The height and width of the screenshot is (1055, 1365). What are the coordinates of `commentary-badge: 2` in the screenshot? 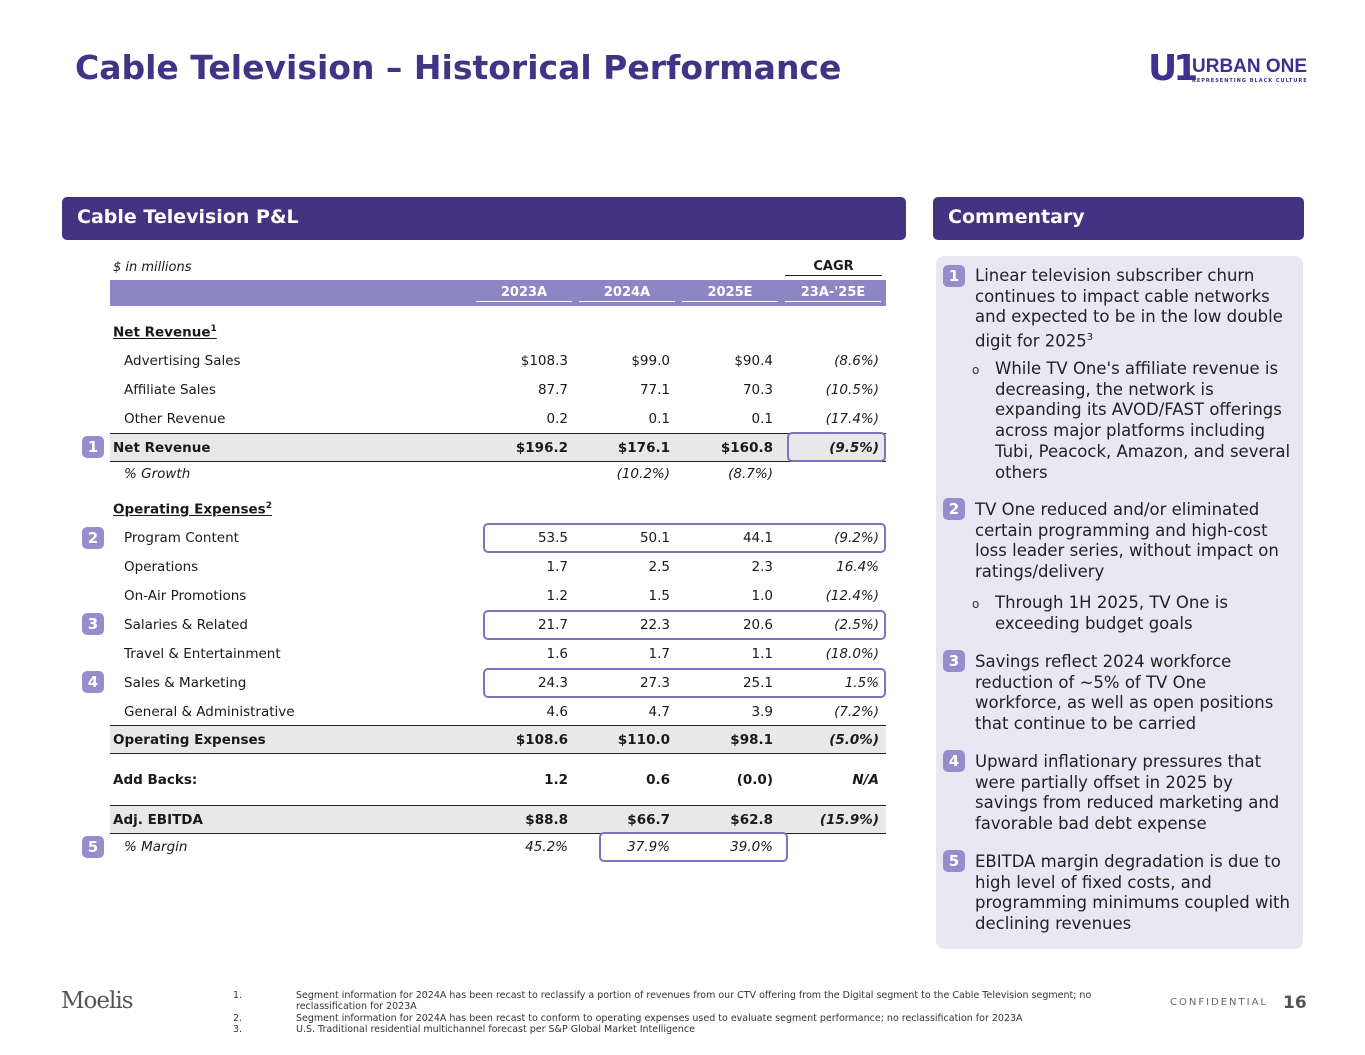 It's located at (954, 509).